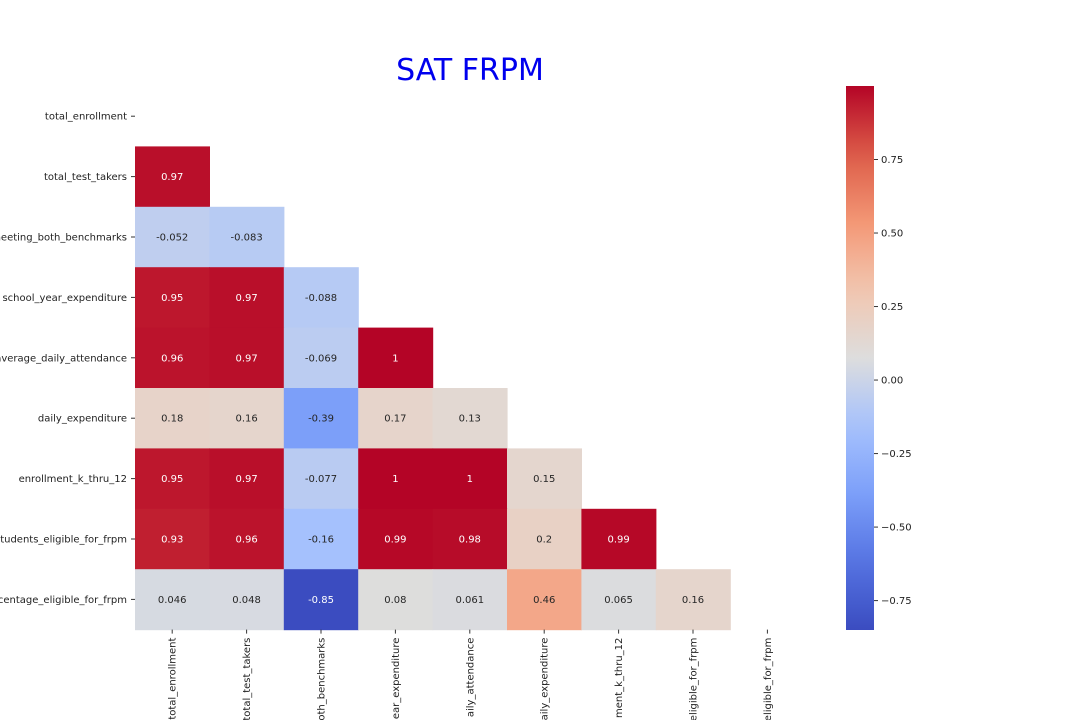 The height and width of the screenshot is (720, 1080). I want to click on x-tick-label: ment_k_thru_12, so click(619, 678).